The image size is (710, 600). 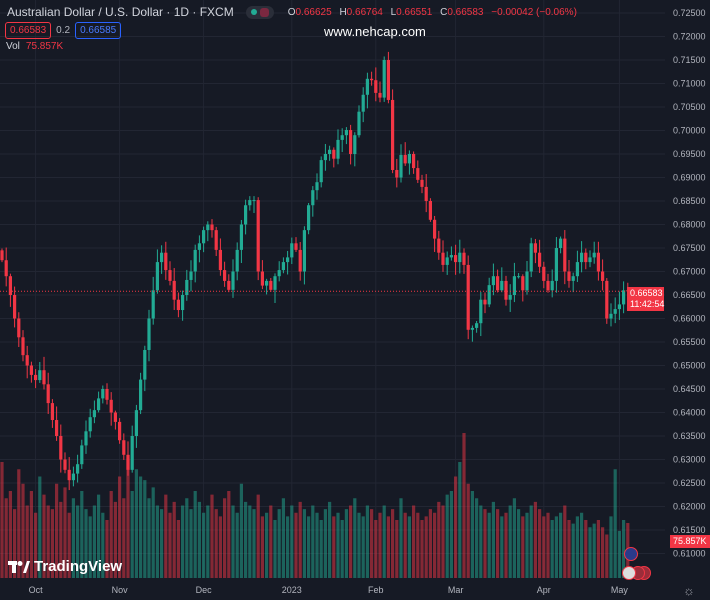 I want to click on market-status-indicator, so click(x=259, y=12).